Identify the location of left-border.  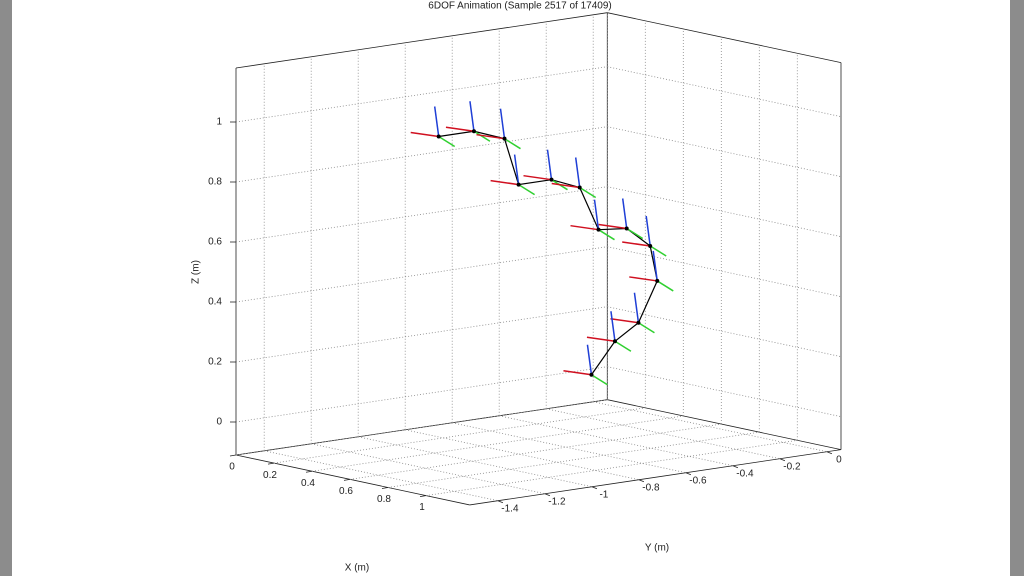
(6, 288).